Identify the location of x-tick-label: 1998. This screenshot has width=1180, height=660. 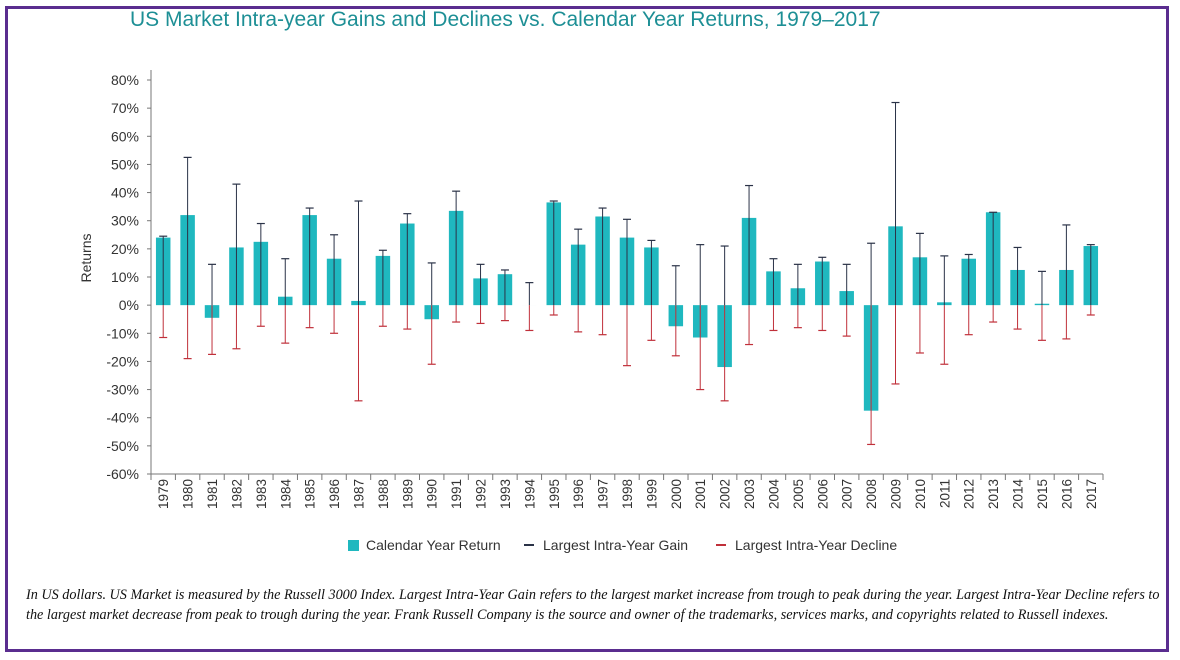
(627, 494).